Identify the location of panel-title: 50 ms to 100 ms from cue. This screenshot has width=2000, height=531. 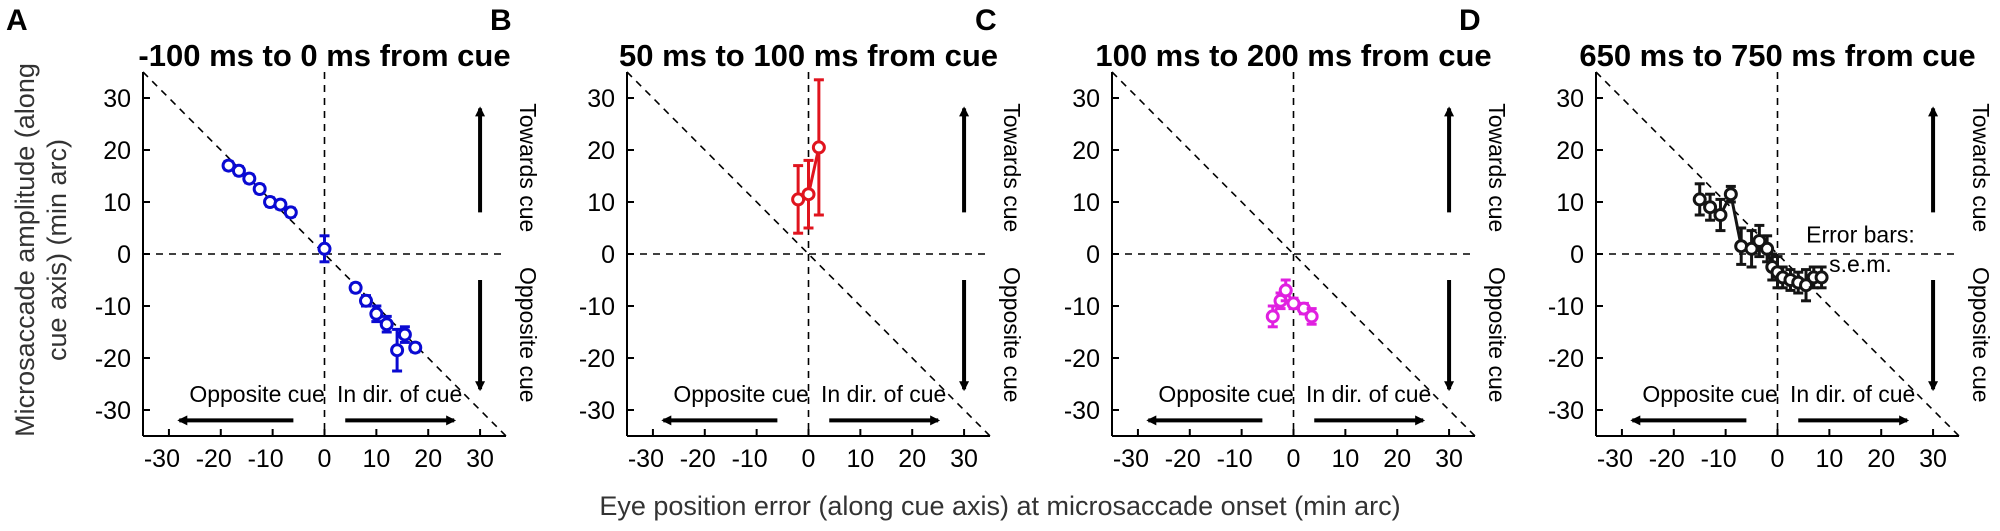
(808, 55).